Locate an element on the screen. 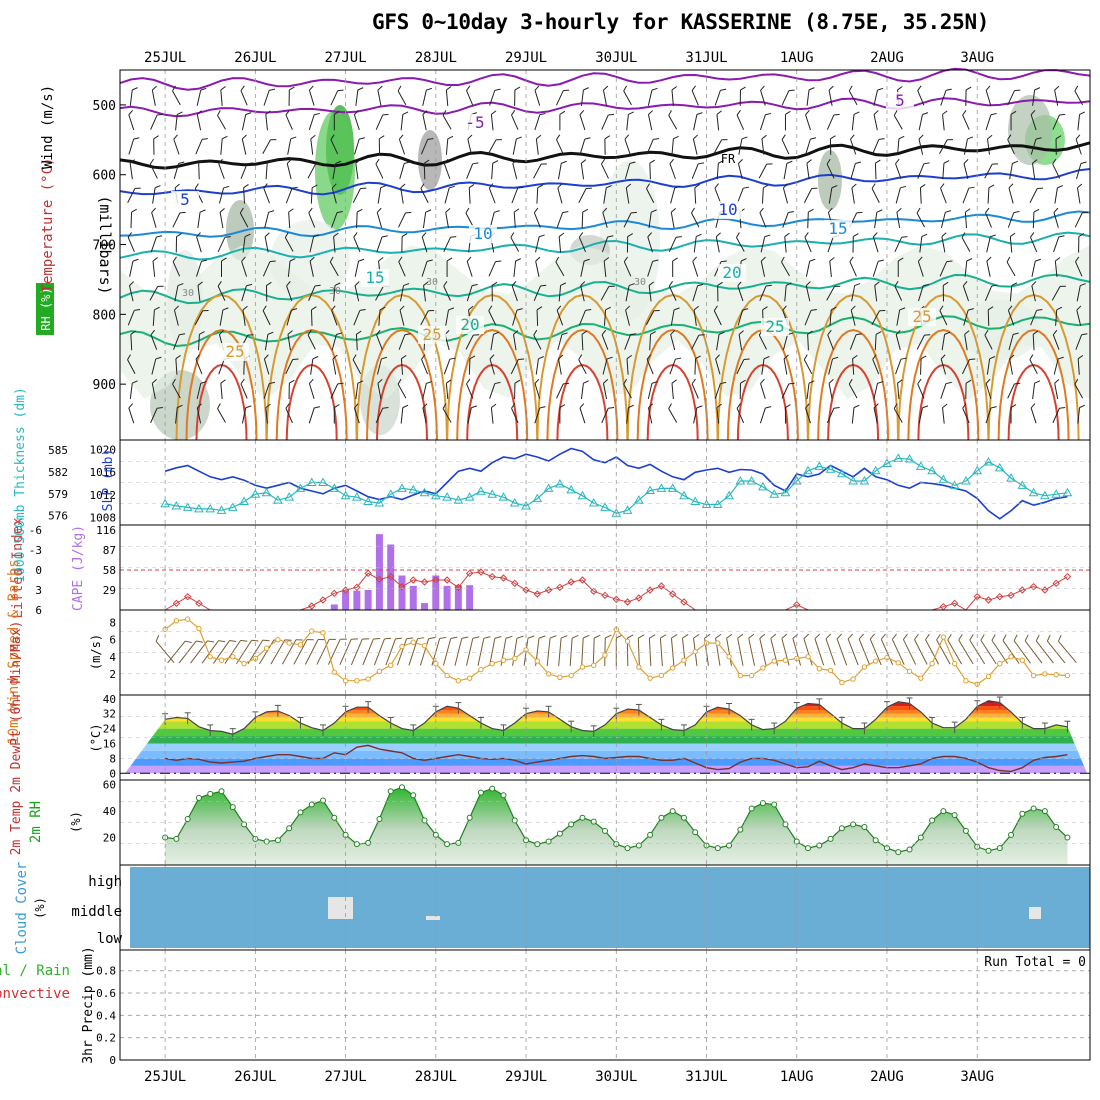  isotherm-label: 5 is located at coordinates (185, 199).